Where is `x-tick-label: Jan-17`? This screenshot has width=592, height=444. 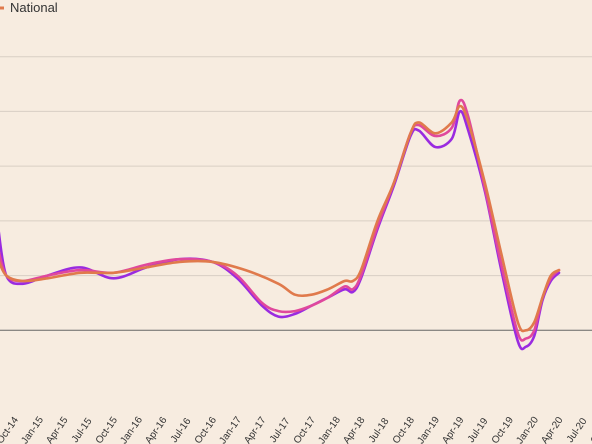
x-tick-label: Jan-17 is located at coordinates (230, 429).